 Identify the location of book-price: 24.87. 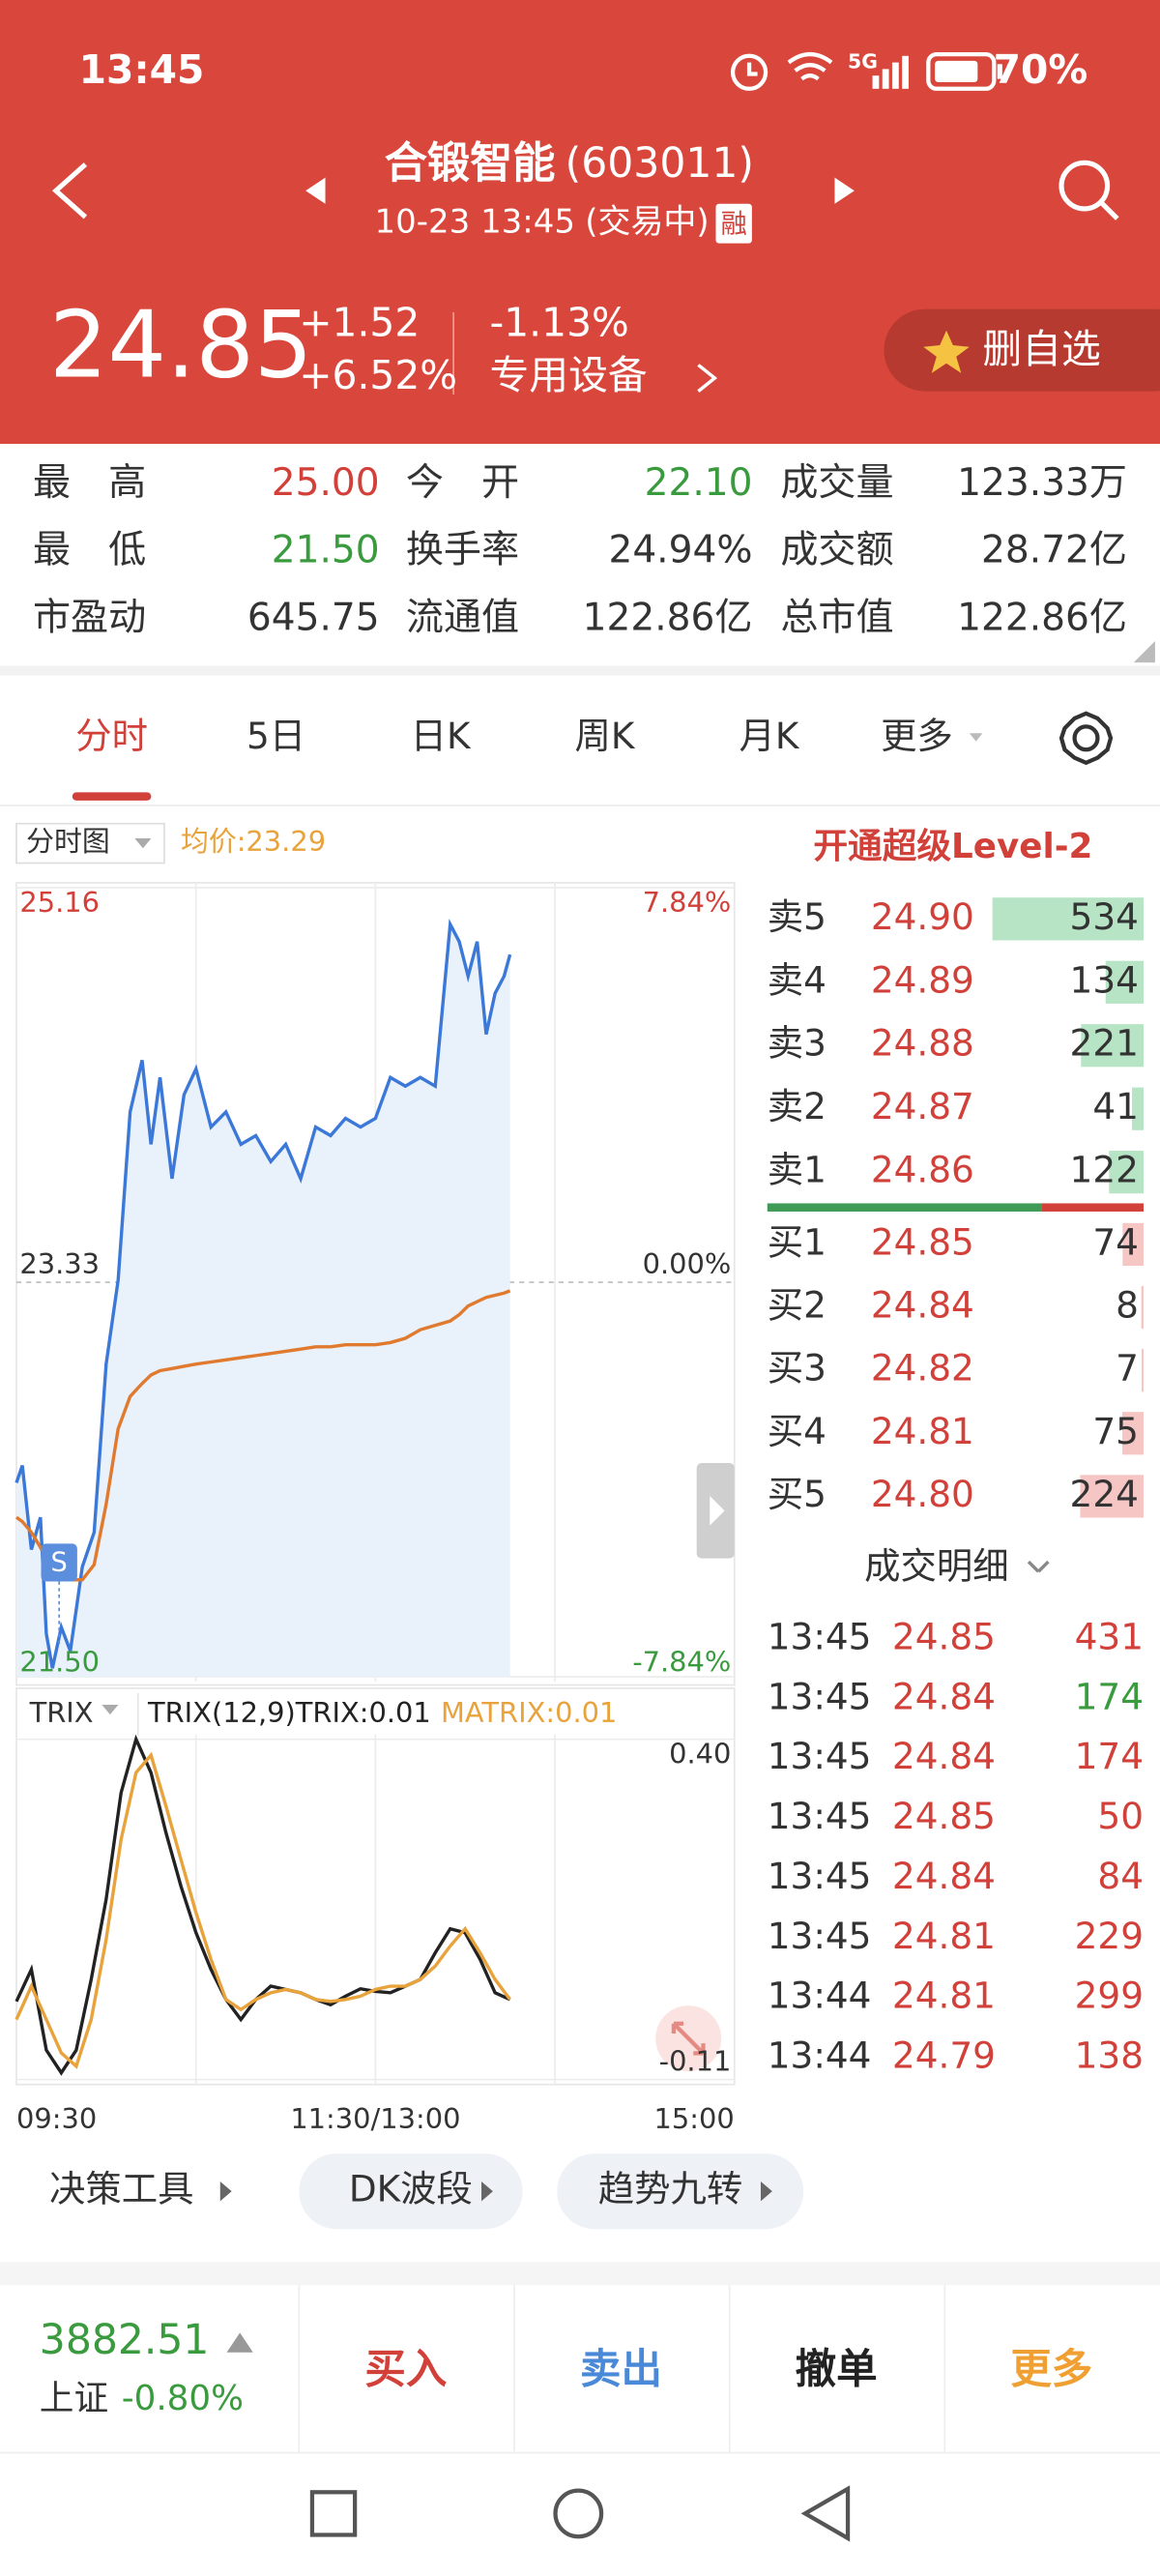
(923, 1106).